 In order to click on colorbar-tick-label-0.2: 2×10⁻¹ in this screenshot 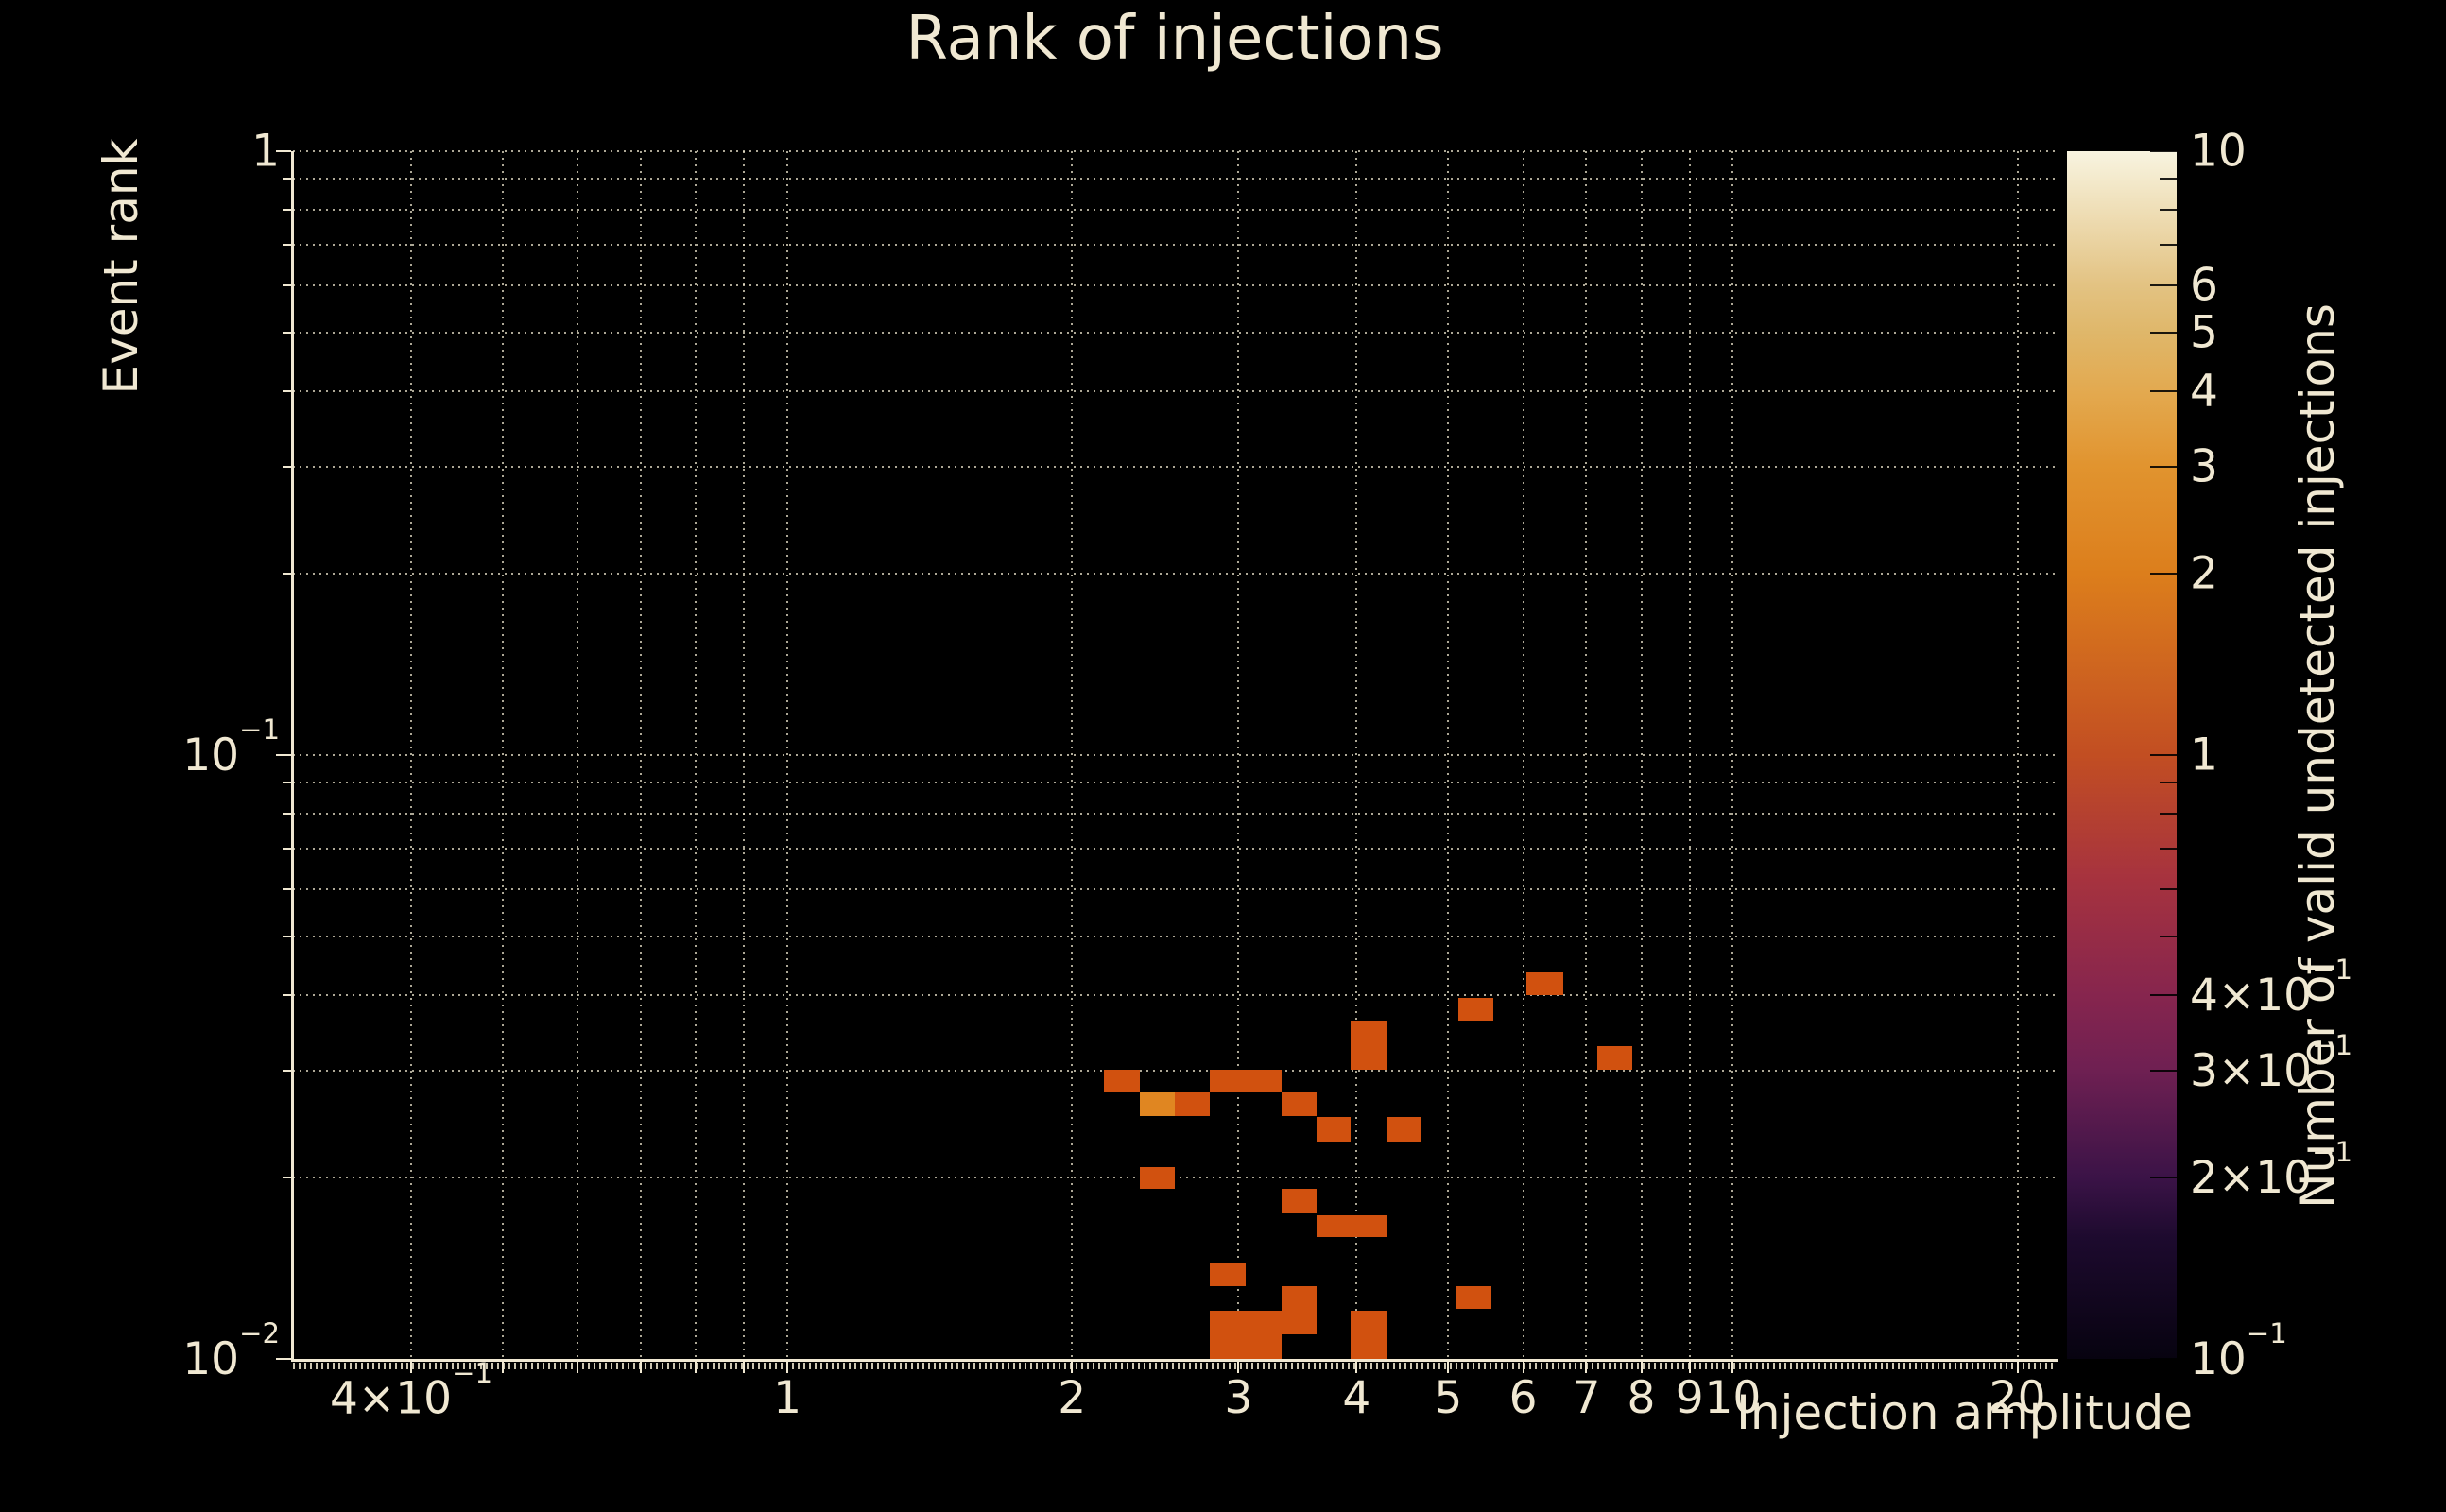, I will do `click(2271, 1169)`.